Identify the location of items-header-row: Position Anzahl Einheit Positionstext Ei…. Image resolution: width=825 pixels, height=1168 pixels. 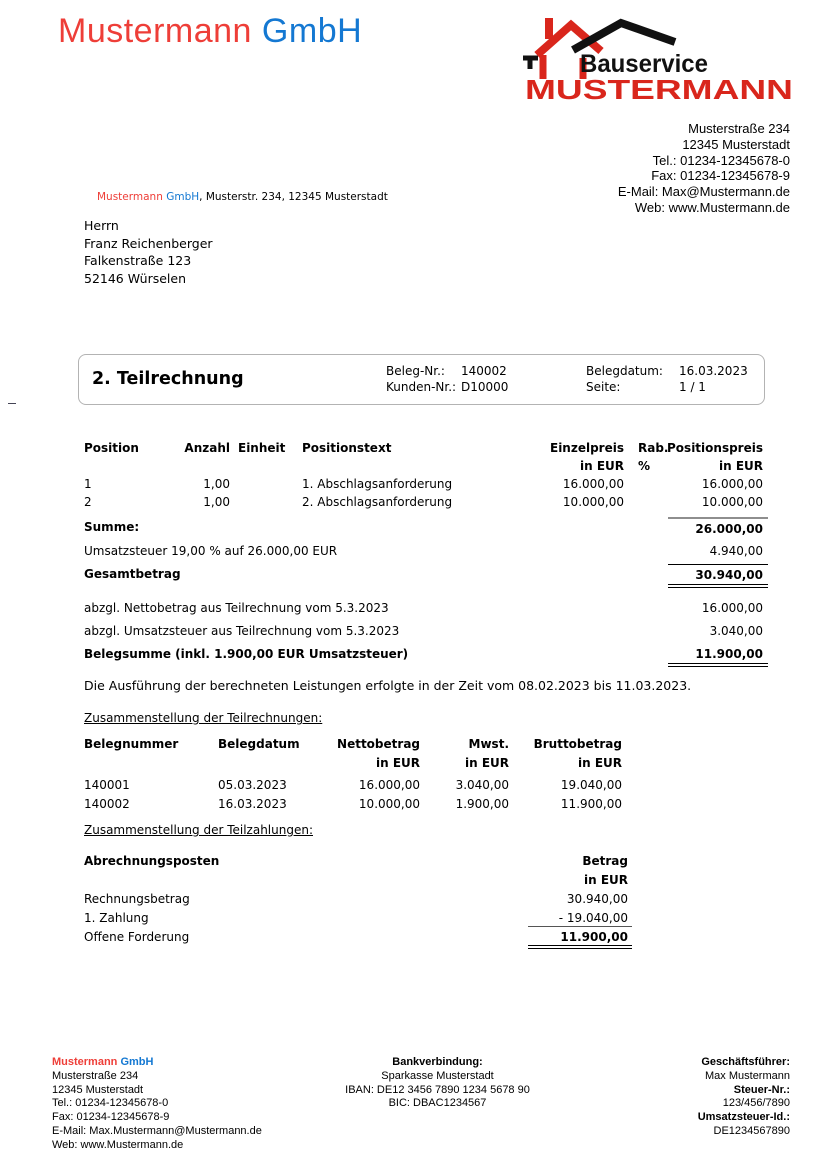
(423, 450).